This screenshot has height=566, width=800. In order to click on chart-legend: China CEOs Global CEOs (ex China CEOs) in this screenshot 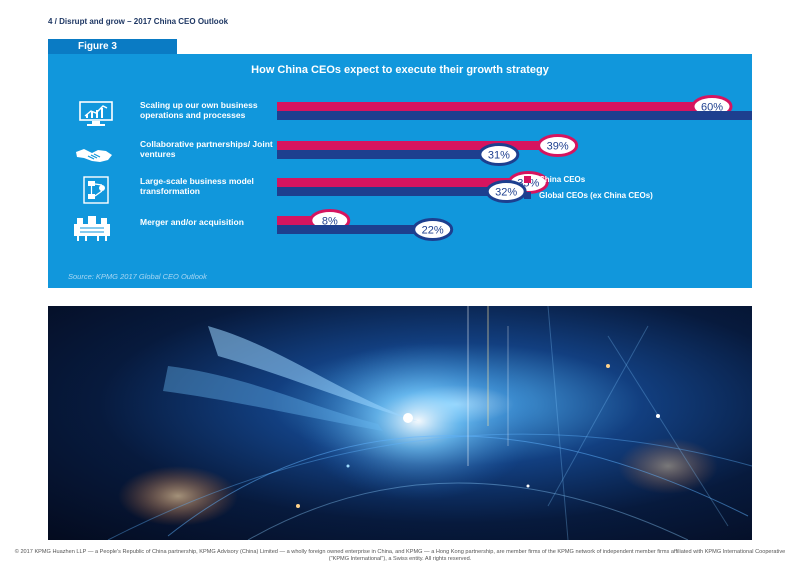, I will do `click(588, 188)`.